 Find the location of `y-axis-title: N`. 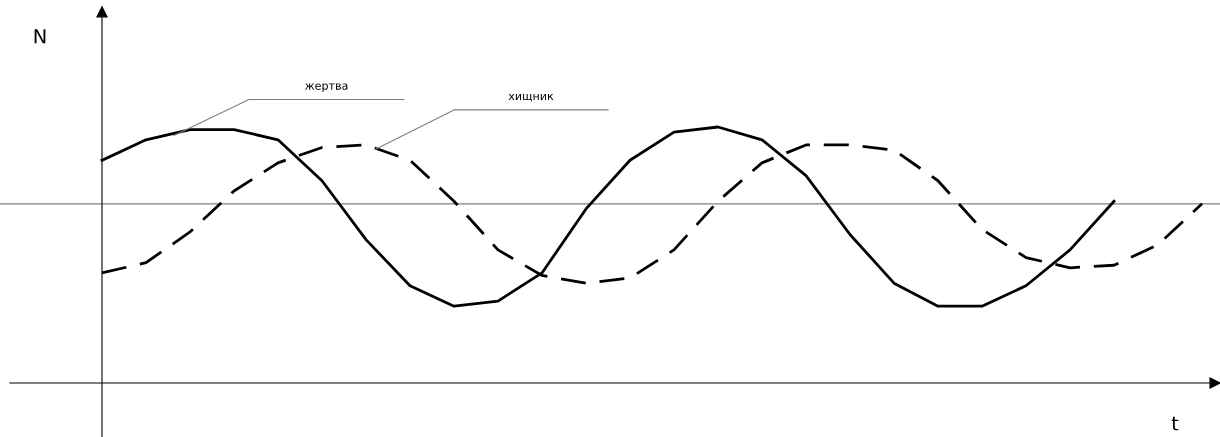

y-axis-title: N is located at coordinates (40, 36).